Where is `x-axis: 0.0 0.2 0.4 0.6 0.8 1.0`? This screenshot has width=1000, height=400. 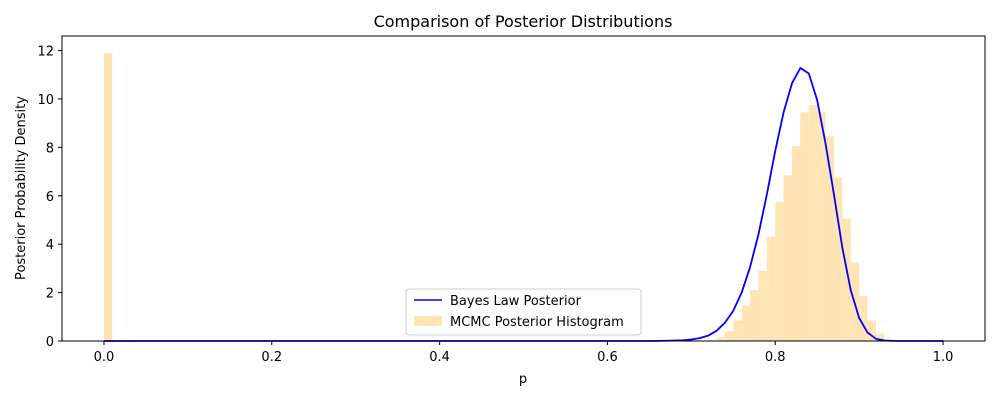
x-axis: 0.0 0.2 0.4 0.6 0.8 1.0 is located at coordinates (524, 353).